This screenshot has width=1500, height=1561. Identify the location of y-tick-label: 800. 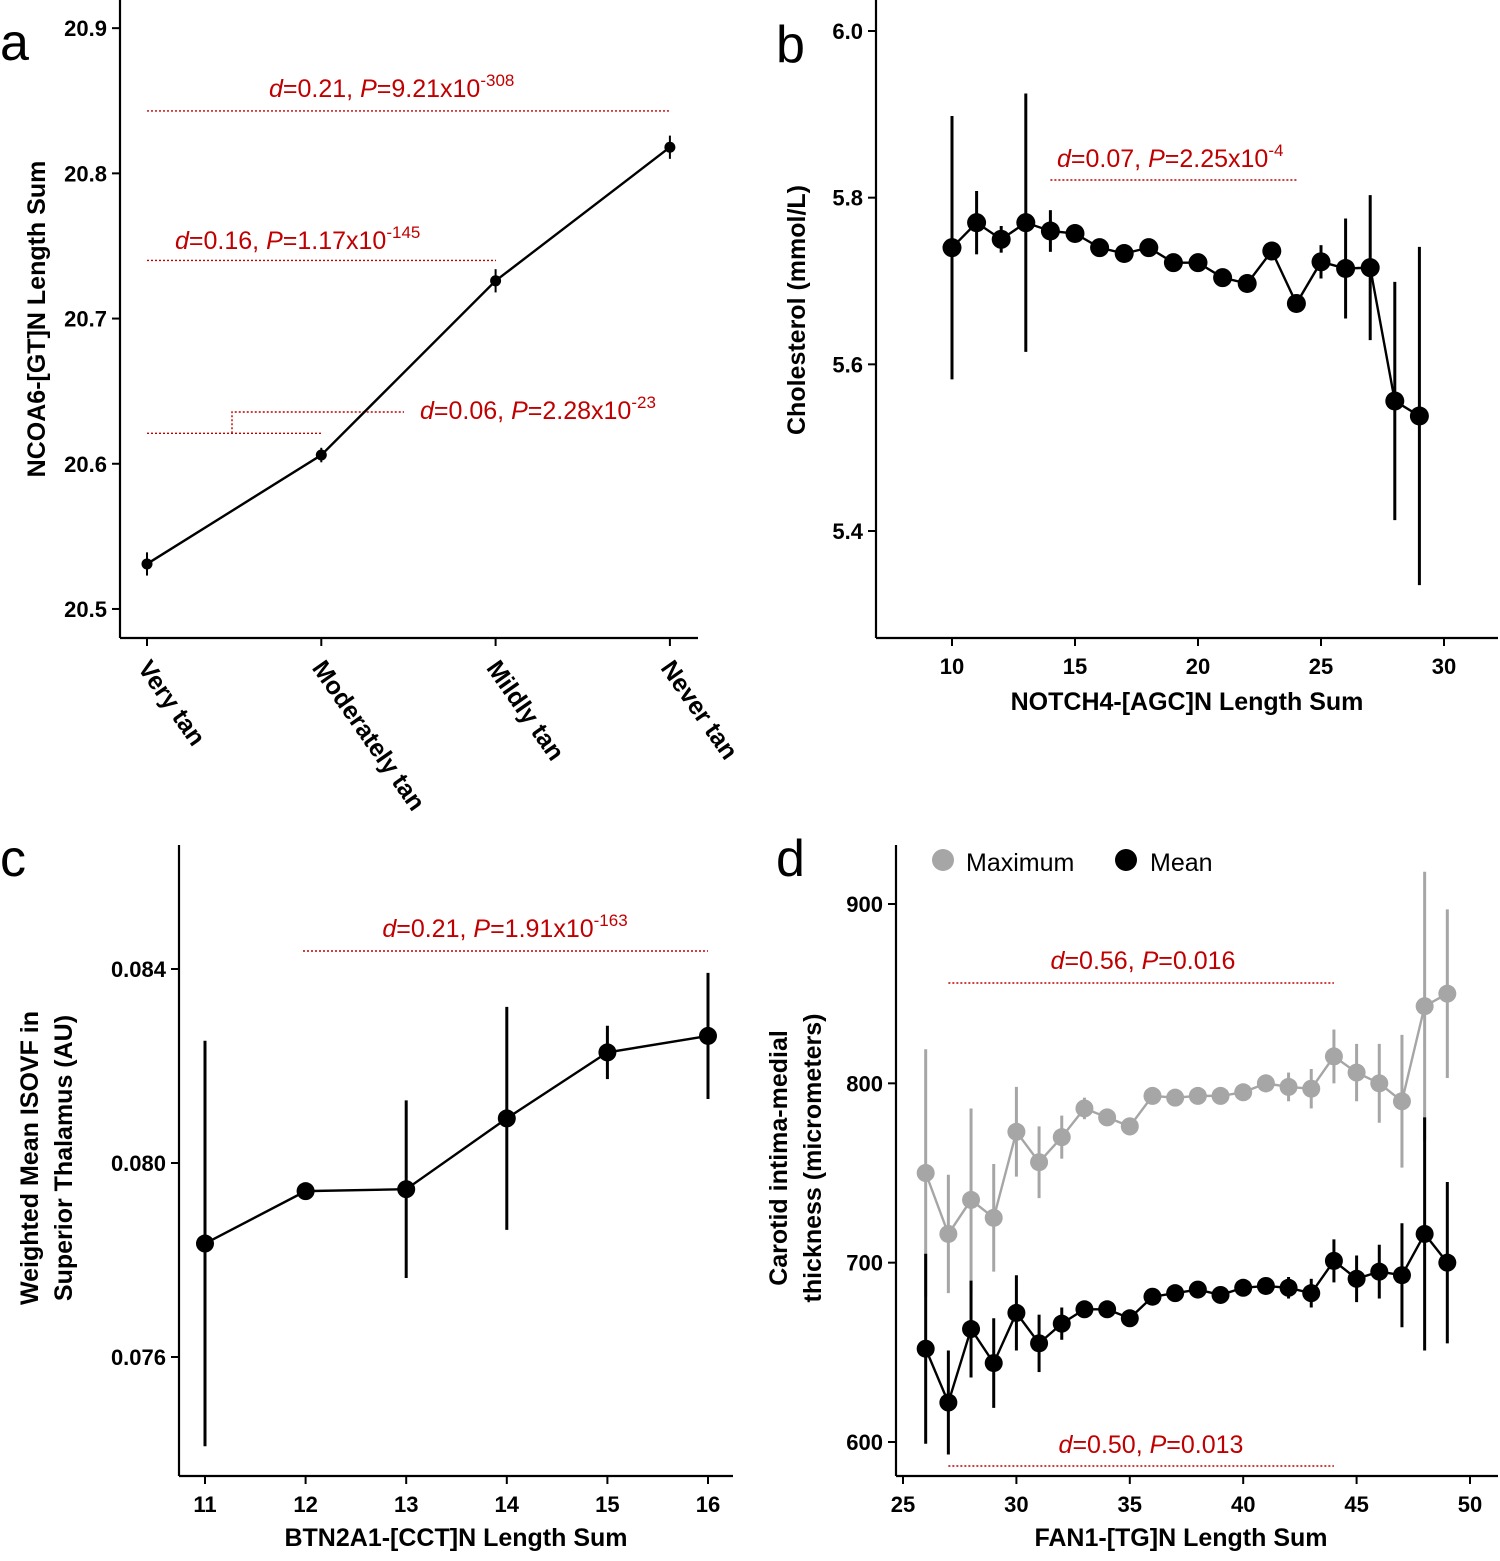
(864, 1083).